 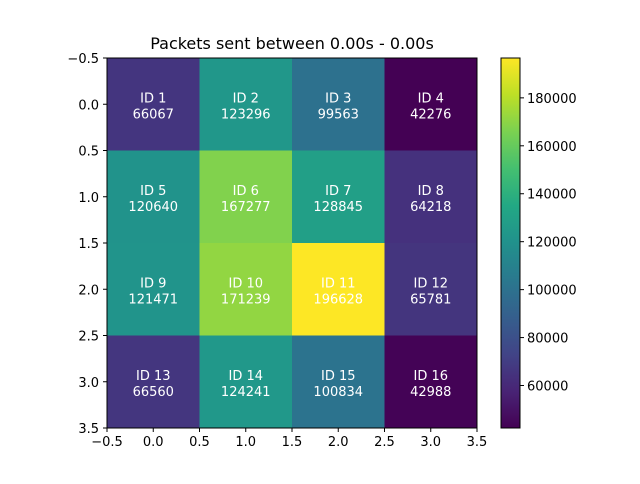 I want to click on cell-value-label: 64218, so click(x=430, y=207).